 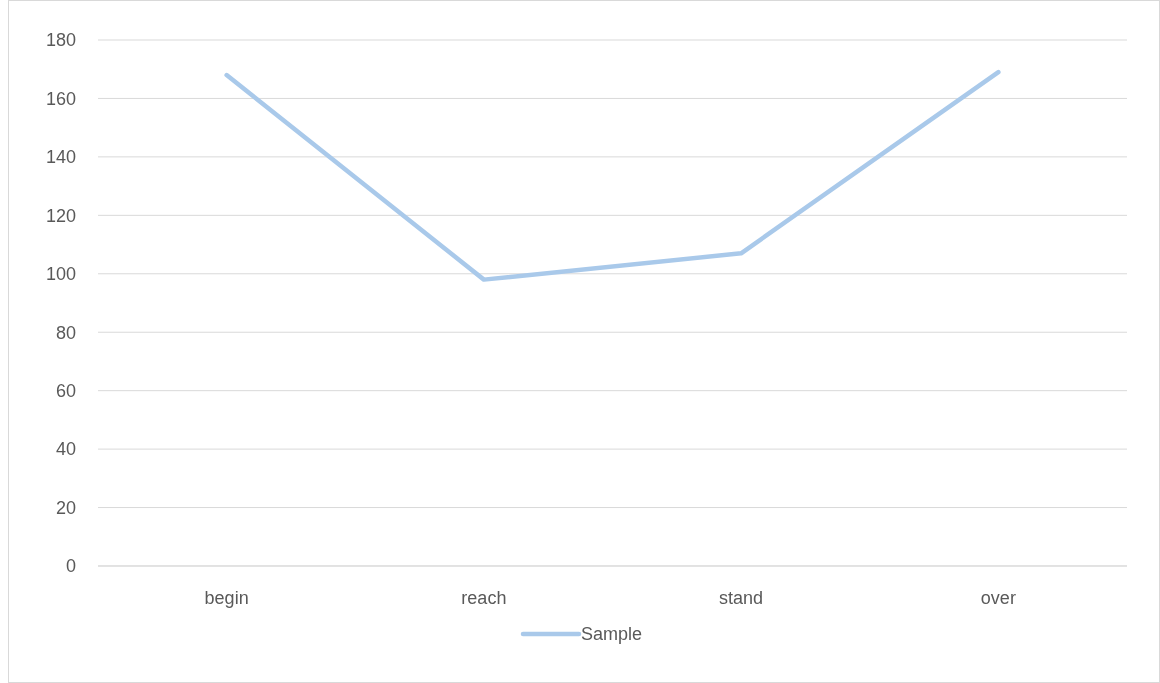 I want to click on y-tick-label: 140, so click(x=60, y=157).